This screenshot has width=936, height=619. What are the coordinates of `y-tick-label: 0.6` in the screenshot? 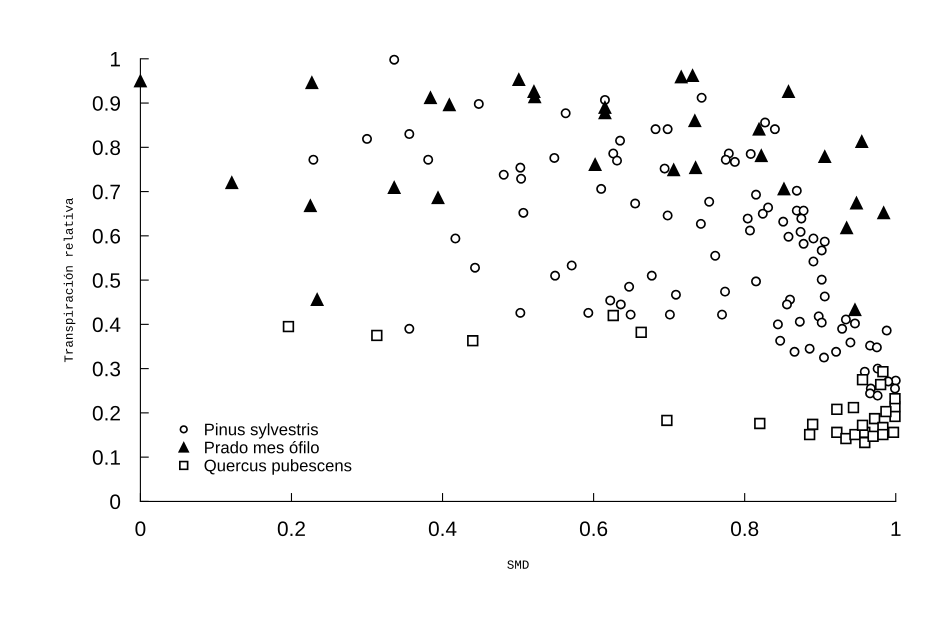 It's located at (106, 236).